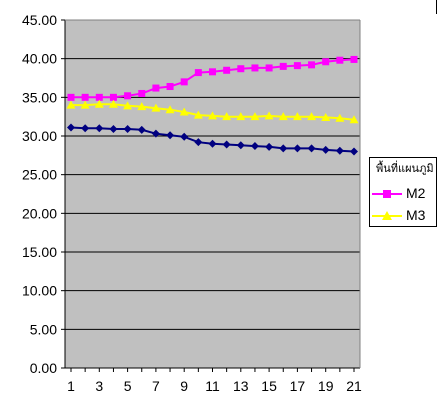 This screenshot has width=438, height=407. I want to click on legend-item-m3: M3, so click(404, 216).